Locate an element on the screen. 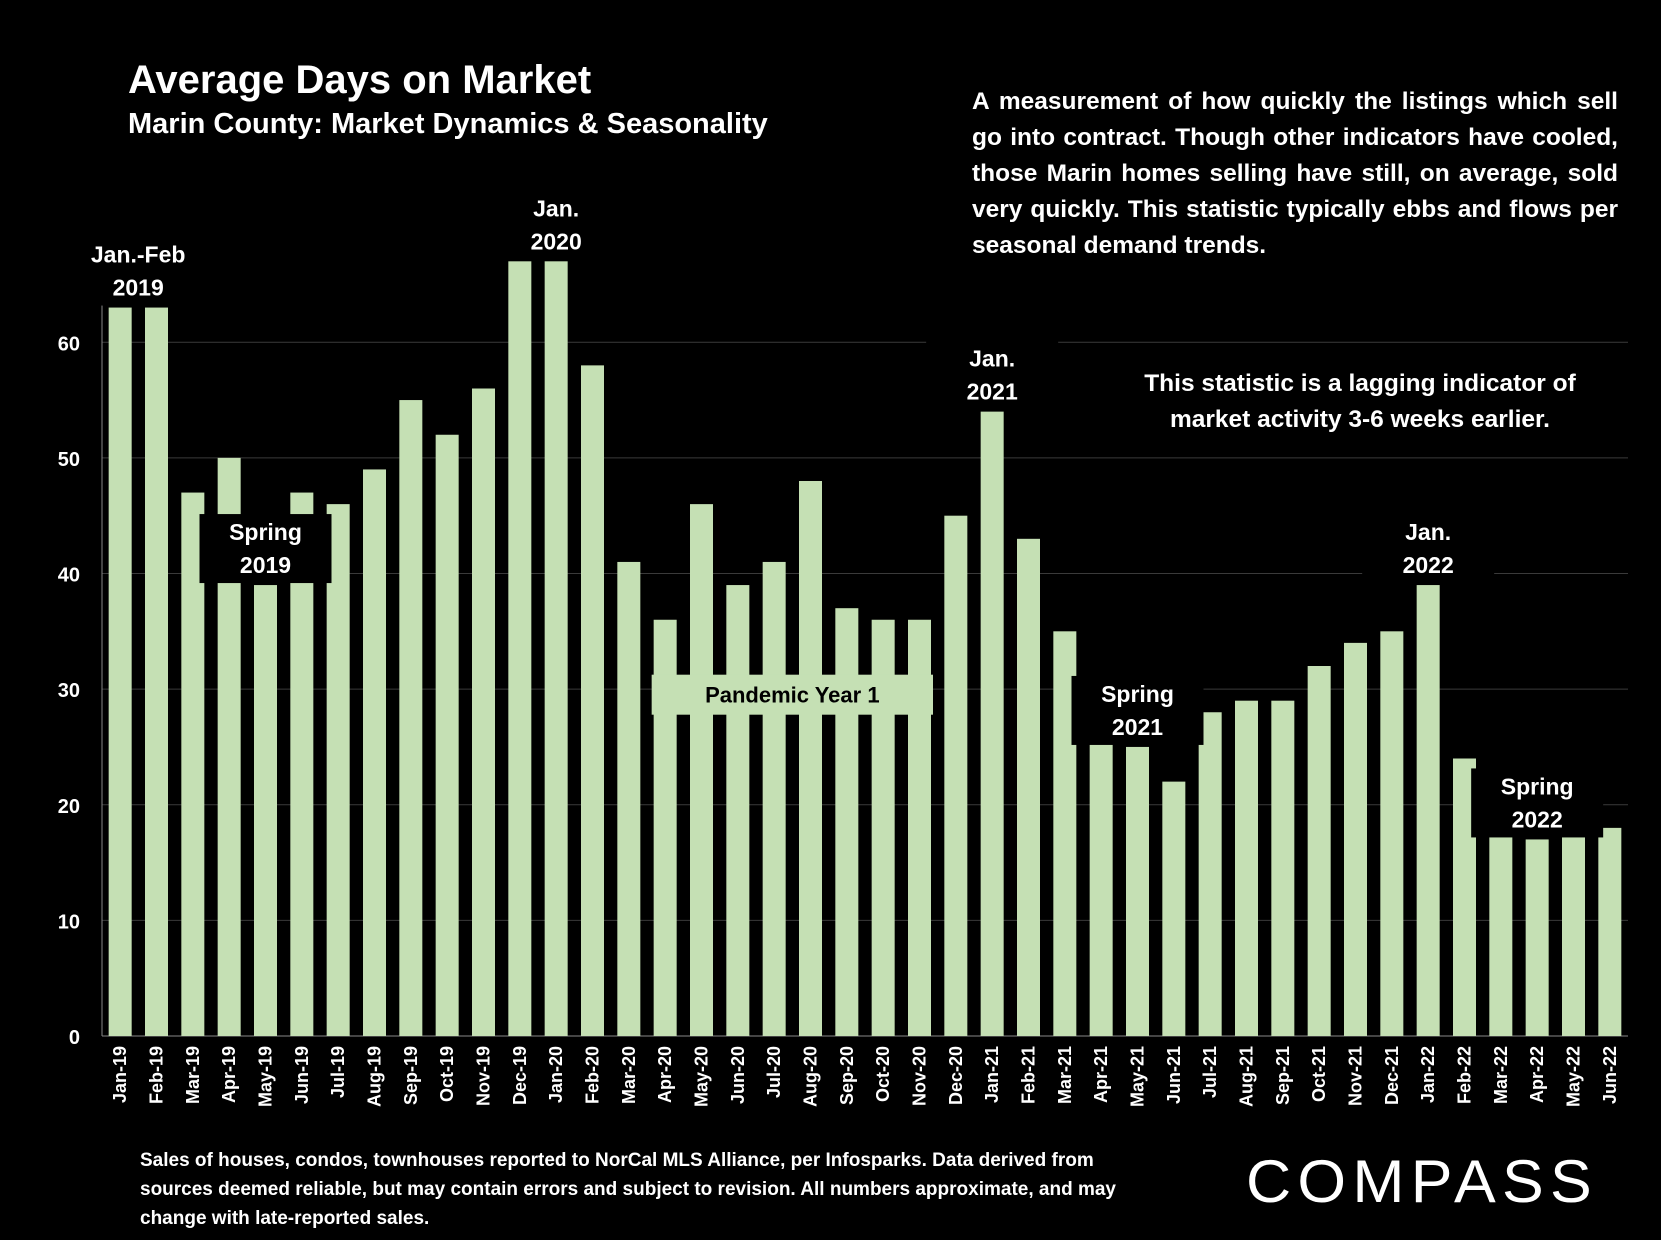 Image resolution: width=1661 pixels, height=1240 pixels. y-tick-label: 60 is located at coordinates (69, 344).